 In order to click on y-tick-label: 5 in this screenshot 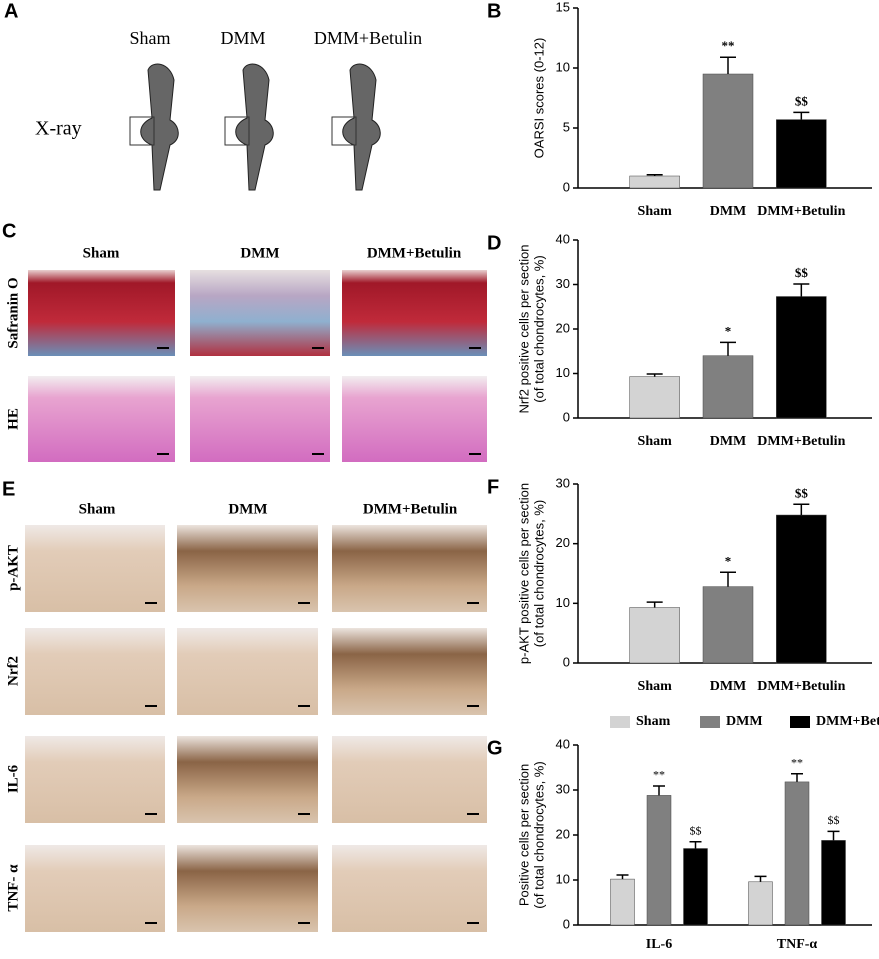, I will do `click(566, 126)`.